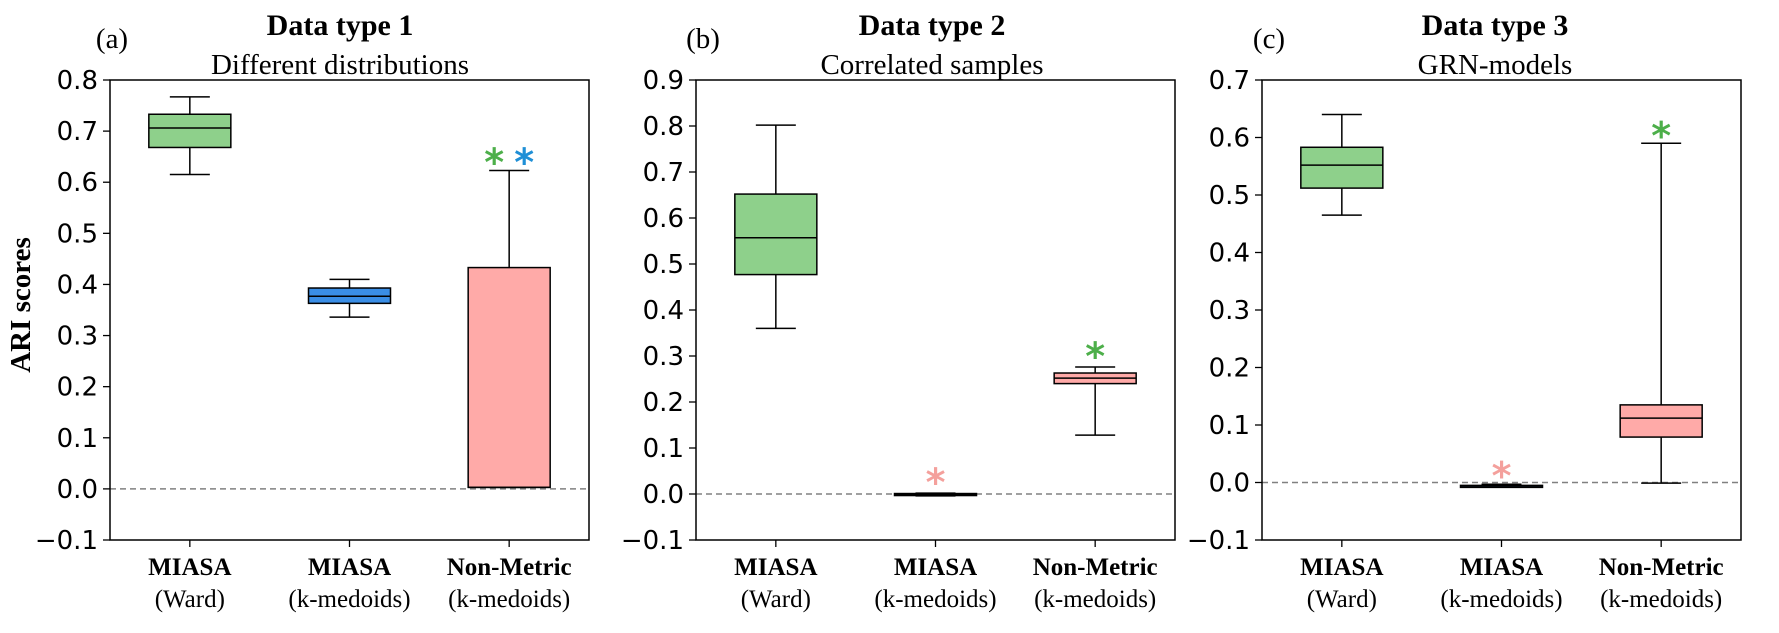 The width and height of the screenshot is (1779, 633). Describe the element at coordinates (340, 65) in the screenshot. I see `panel-a-subtitle: Different distributions` at that location.